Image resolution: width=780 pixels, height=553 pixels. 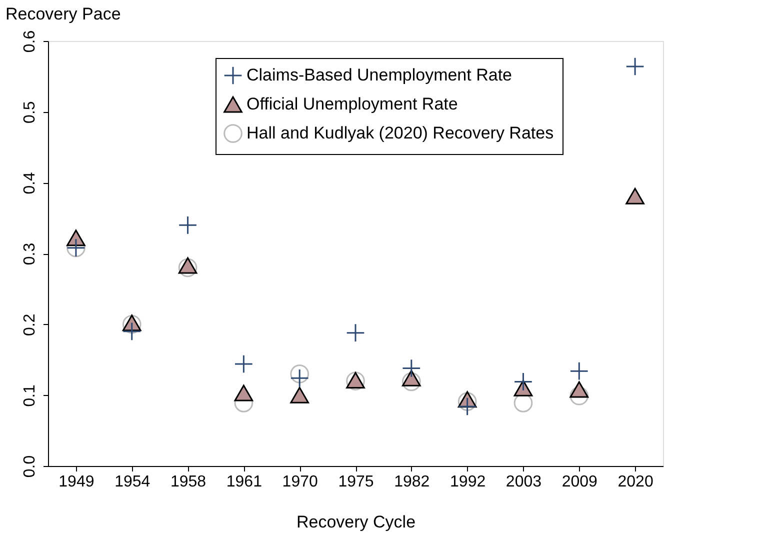 I want to click on y-tick-label: 0.3, so click(x=30, y=254).